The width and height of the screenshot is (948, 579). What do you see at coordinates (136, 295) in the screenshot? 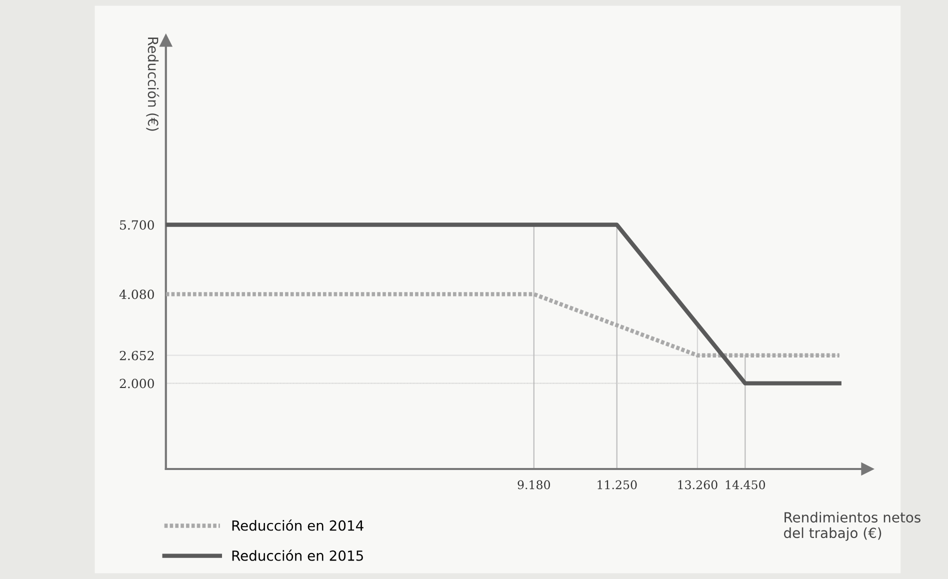
I see `y-tick-label: 4.080` at bounding box center [136, 295].